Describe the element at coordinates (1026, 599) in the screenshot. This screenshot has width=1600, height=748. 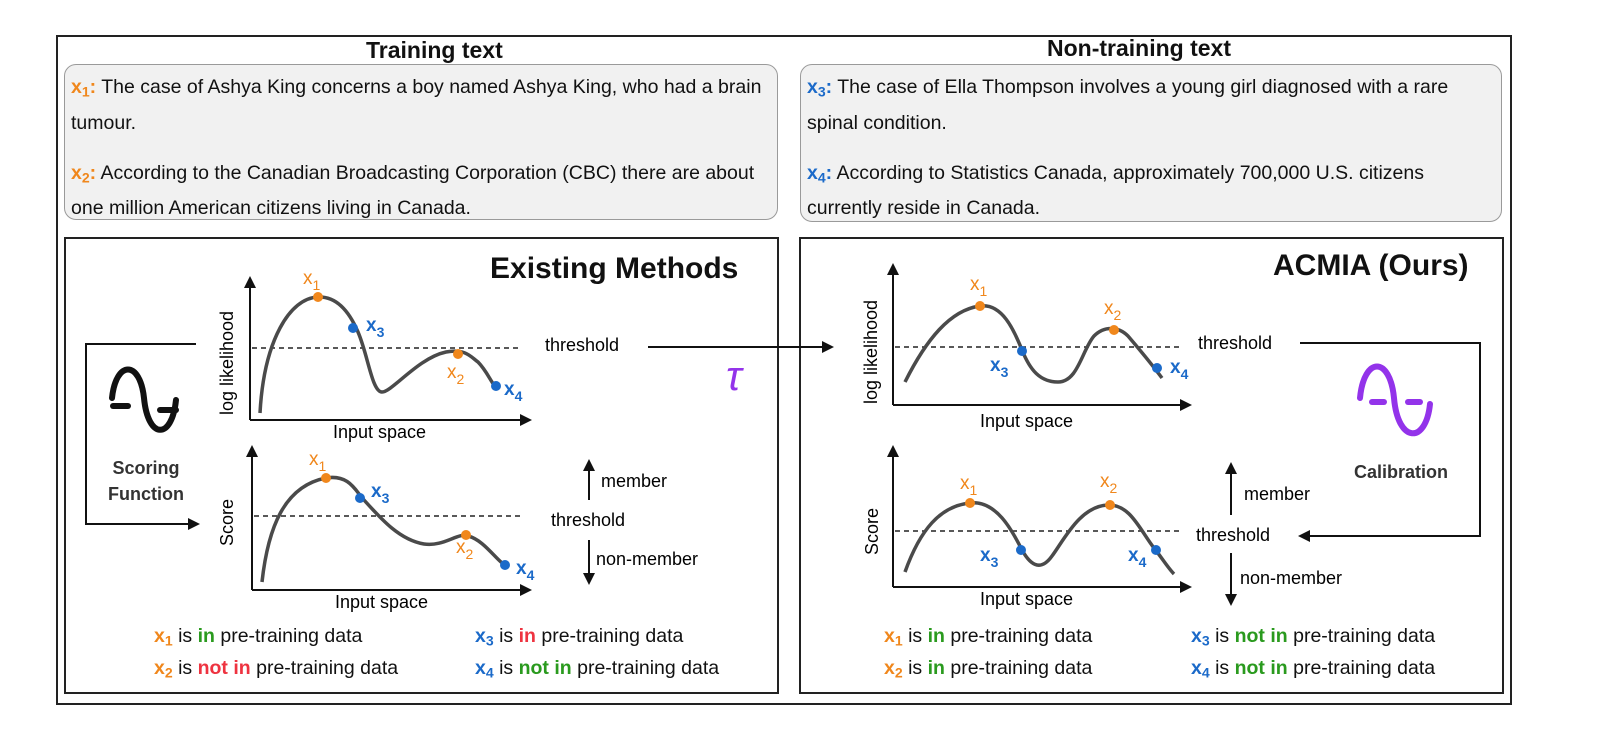
I see `right-bottom-xlabel: Input space` at that location.